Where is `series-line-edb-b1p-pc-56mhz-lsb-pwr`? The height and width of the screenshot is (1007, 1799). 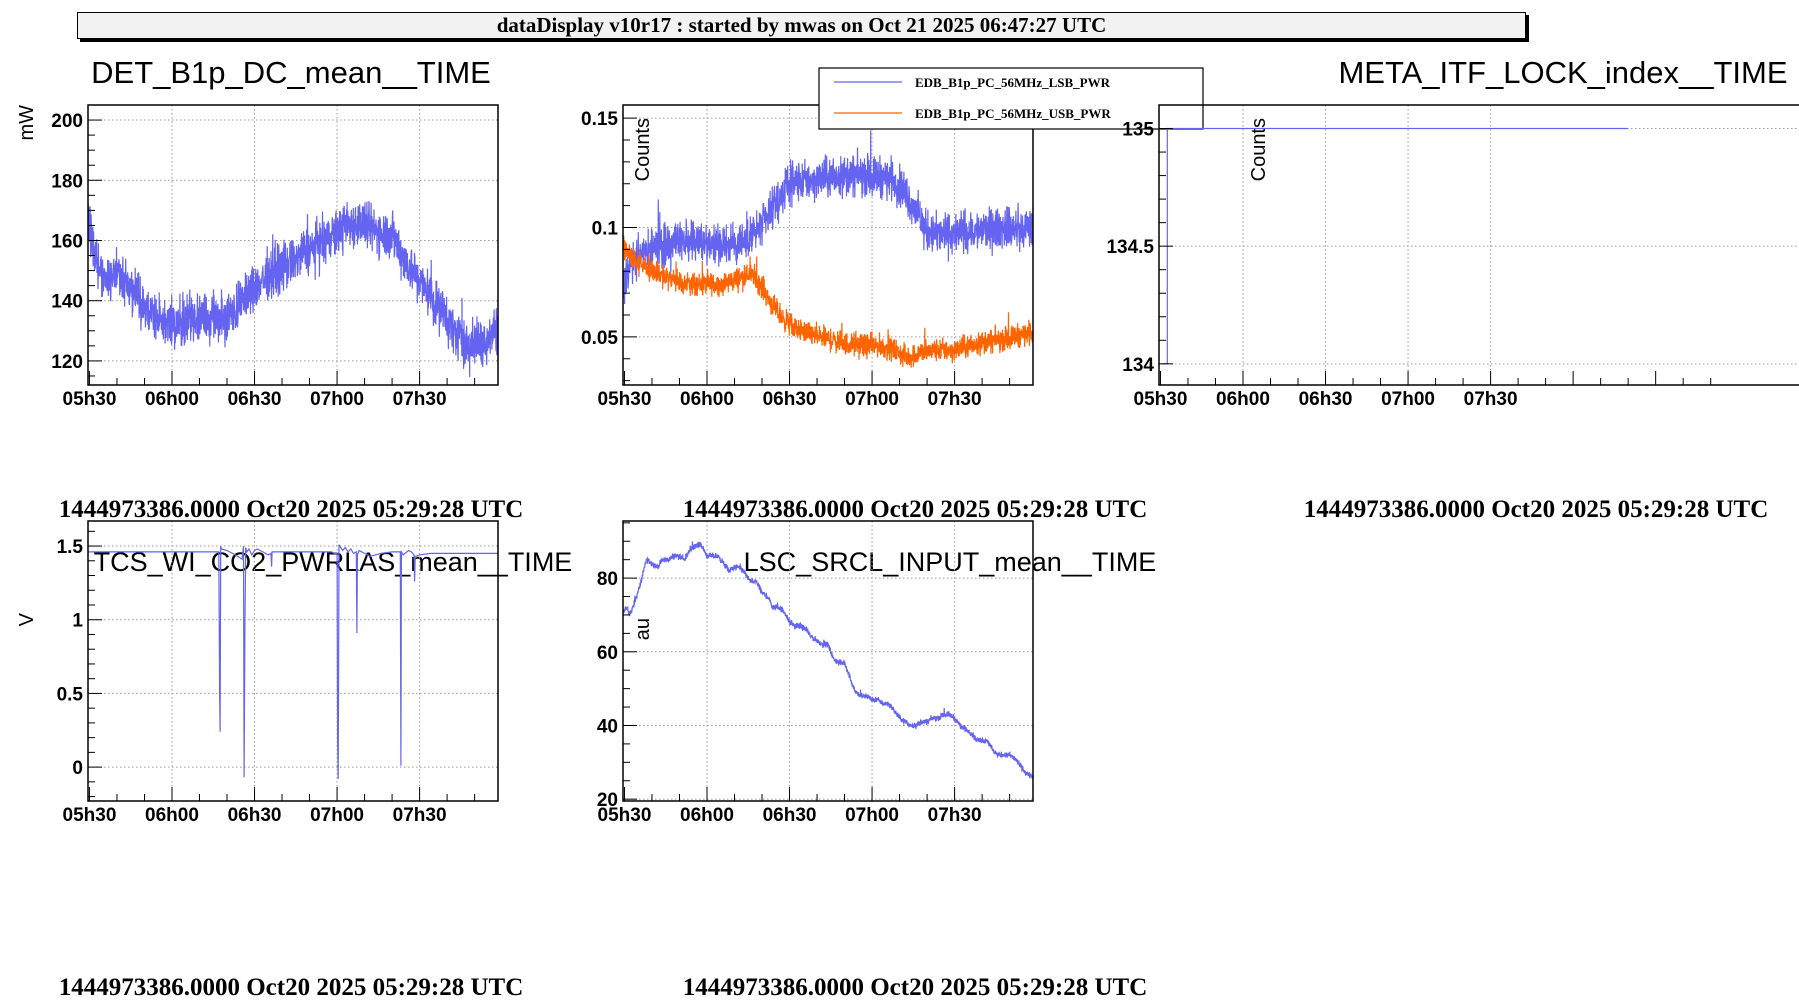
series-line-edb-b1p-pc-56mhz-lsb-pwr is located at coordinates (828, 217).